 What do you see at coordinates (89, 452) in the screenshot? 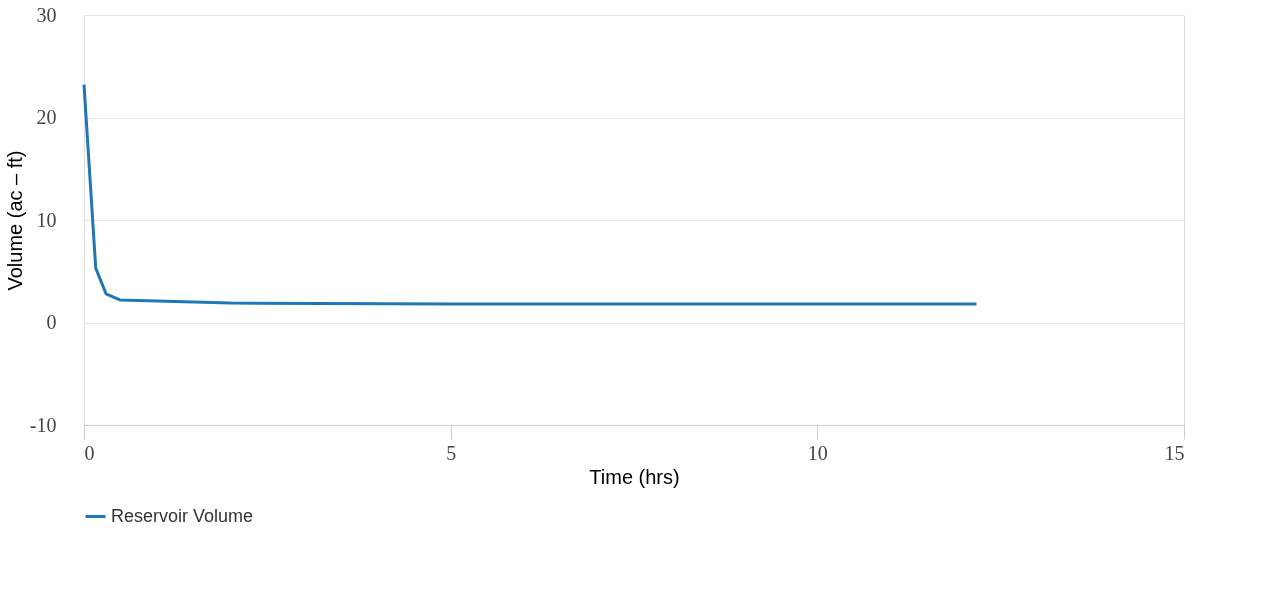
I see `x-tick-label: 0` at bounding box center [89, 452].